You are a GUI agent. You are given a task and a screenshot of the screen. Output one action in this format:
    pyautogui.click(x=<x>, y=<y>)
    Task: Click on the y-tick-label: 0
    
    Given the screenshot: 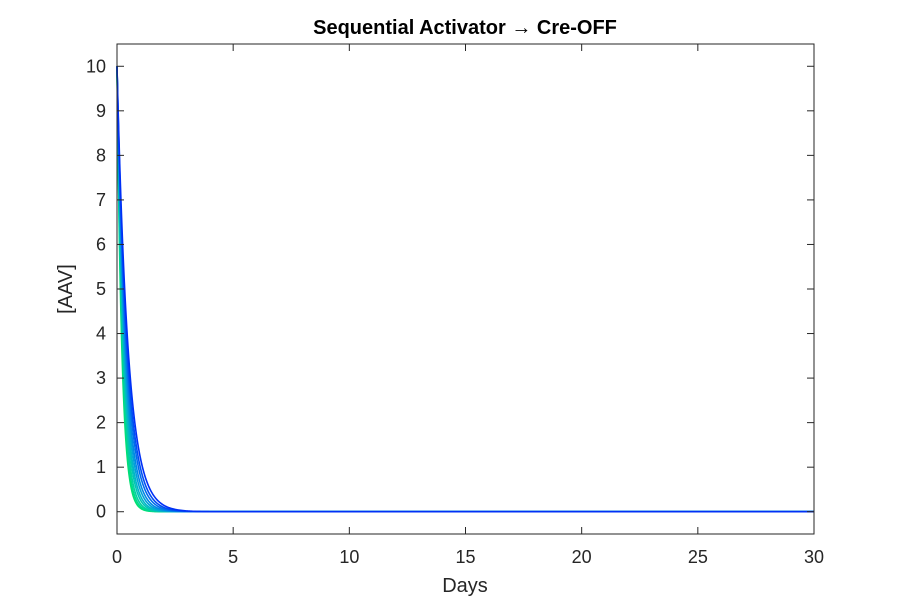 What is the action you would take?
    pyautogui.click(x=101, y=512)
    